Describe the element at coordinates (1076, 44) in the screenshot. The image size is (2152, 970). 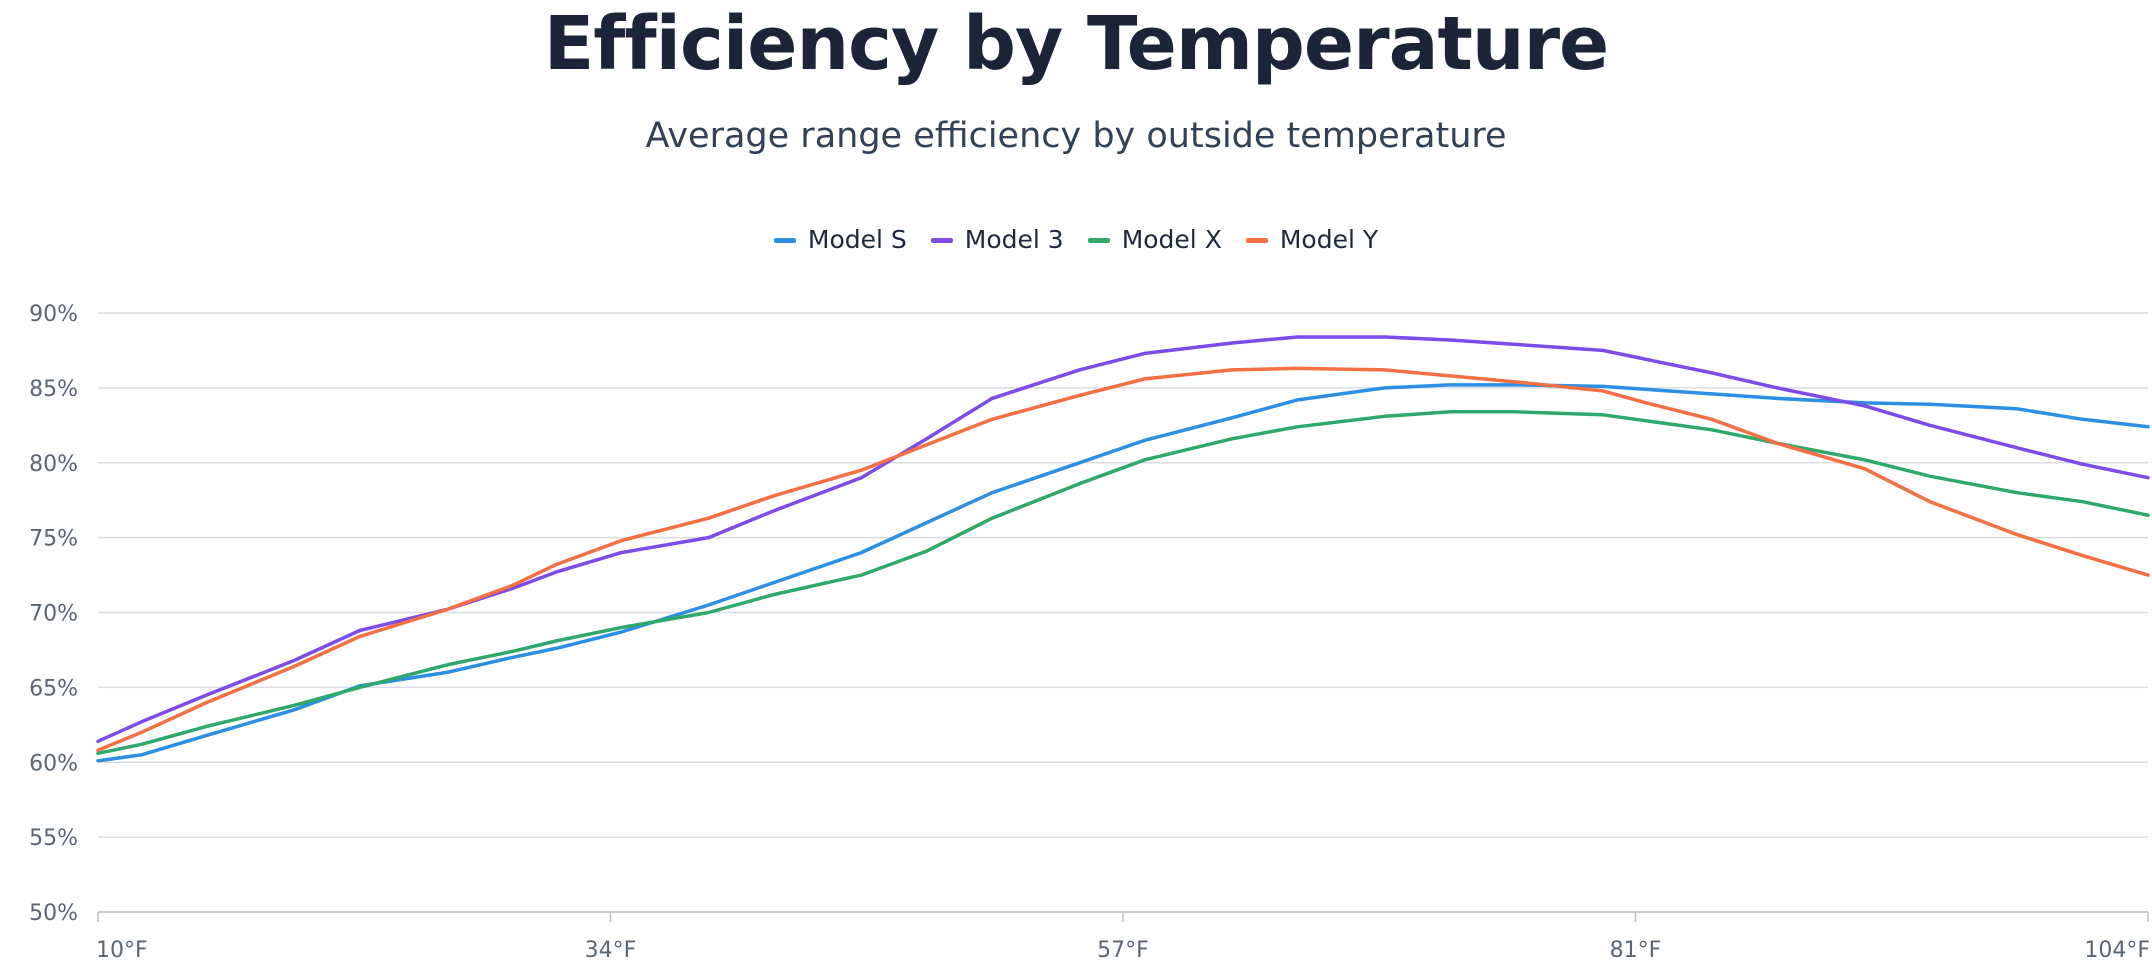
I see `chart-title: Efficiency by Temperature` at that location.